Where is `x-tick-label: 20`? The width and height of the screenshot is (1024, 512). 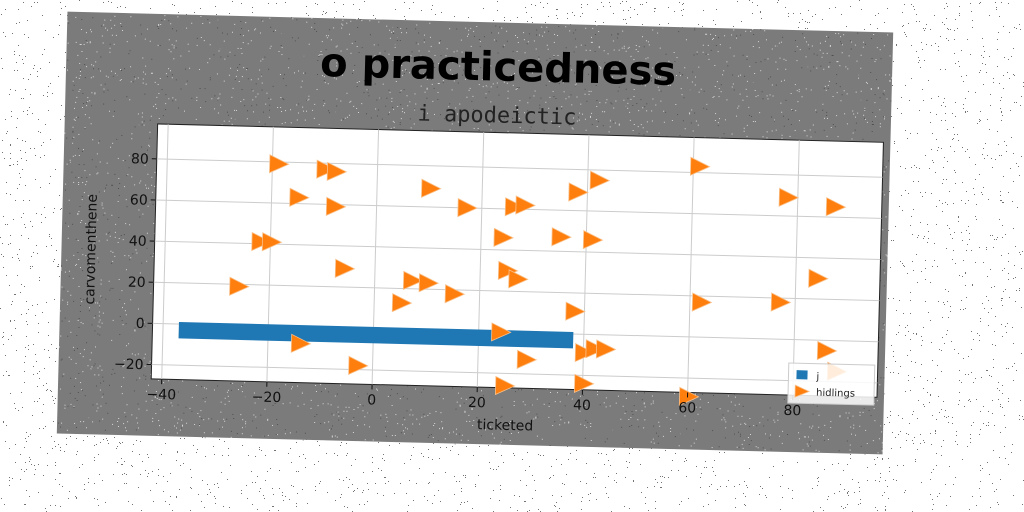
x-tick-label: 20 is located at coordinates (477, 403).